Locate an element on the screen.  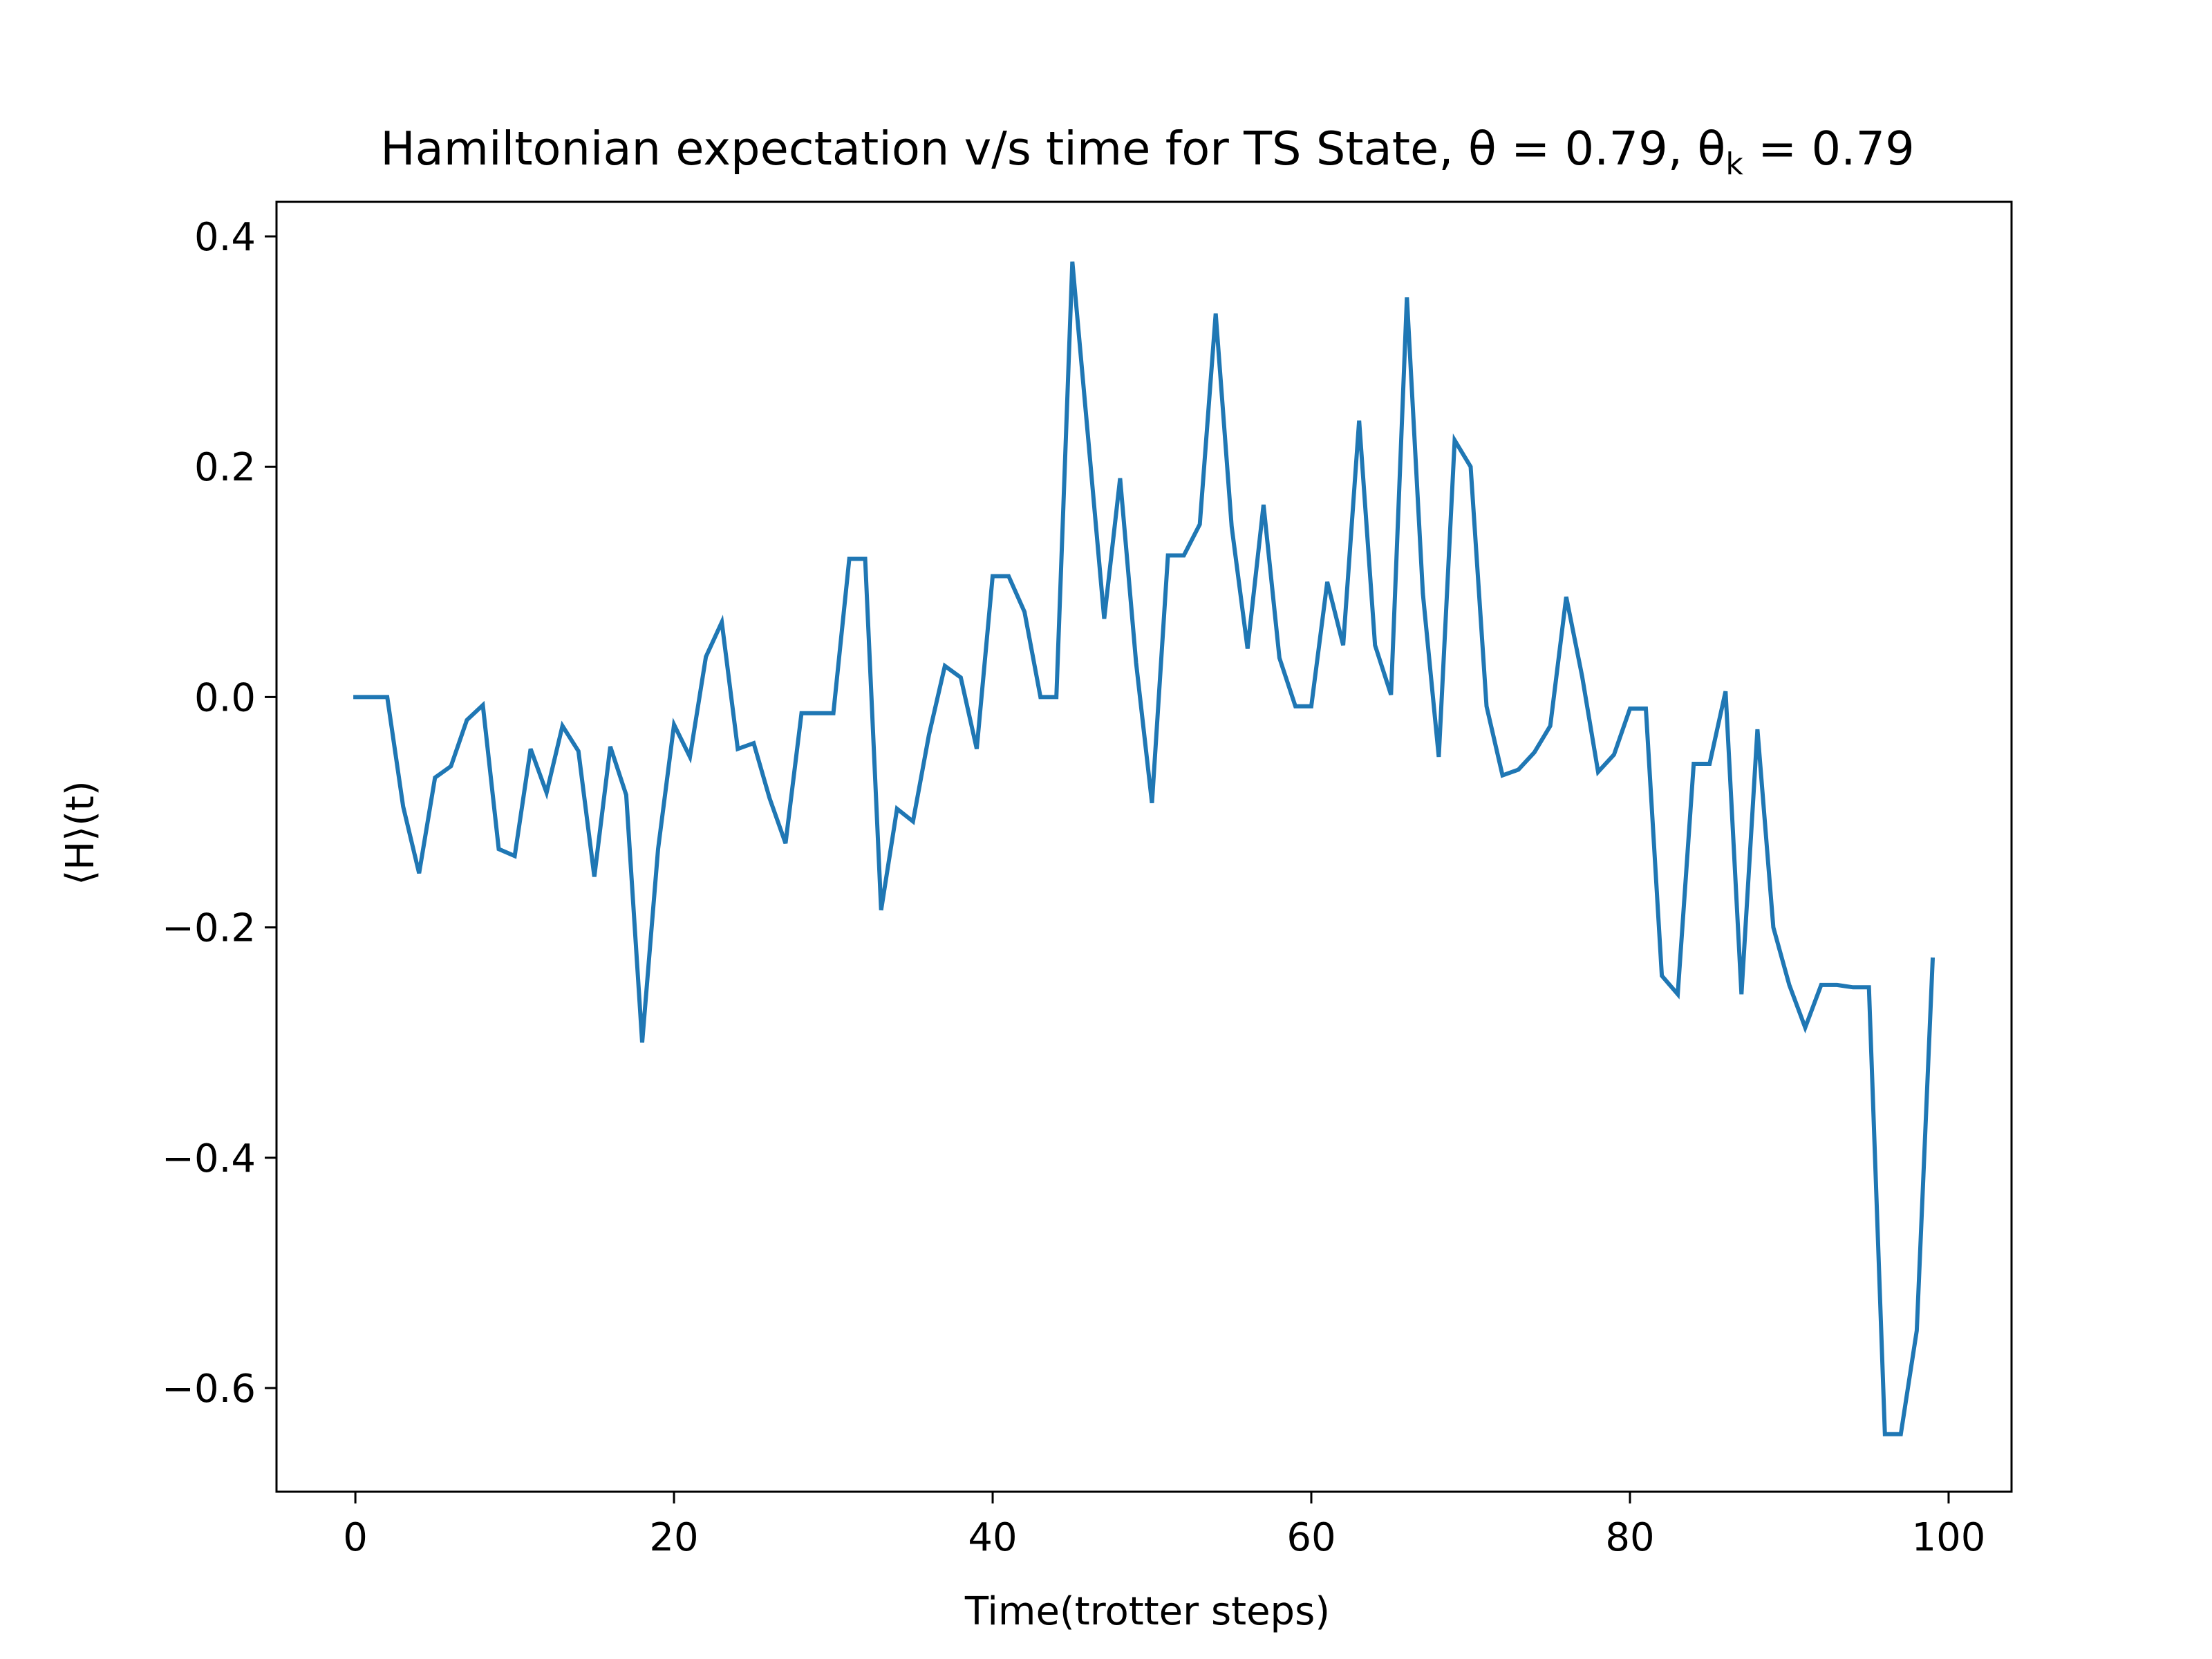
x-axis-title: Time(trotter steps) is located at coordinates (1147, 1611).